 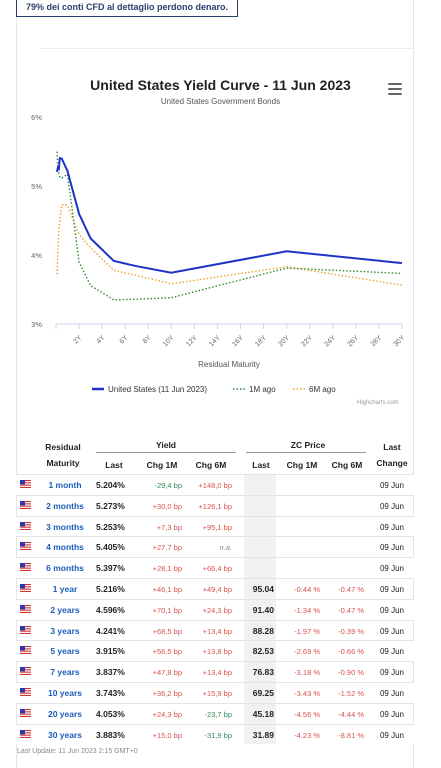 I want to click on header-yield: Yield, so click(x=166, y=445).